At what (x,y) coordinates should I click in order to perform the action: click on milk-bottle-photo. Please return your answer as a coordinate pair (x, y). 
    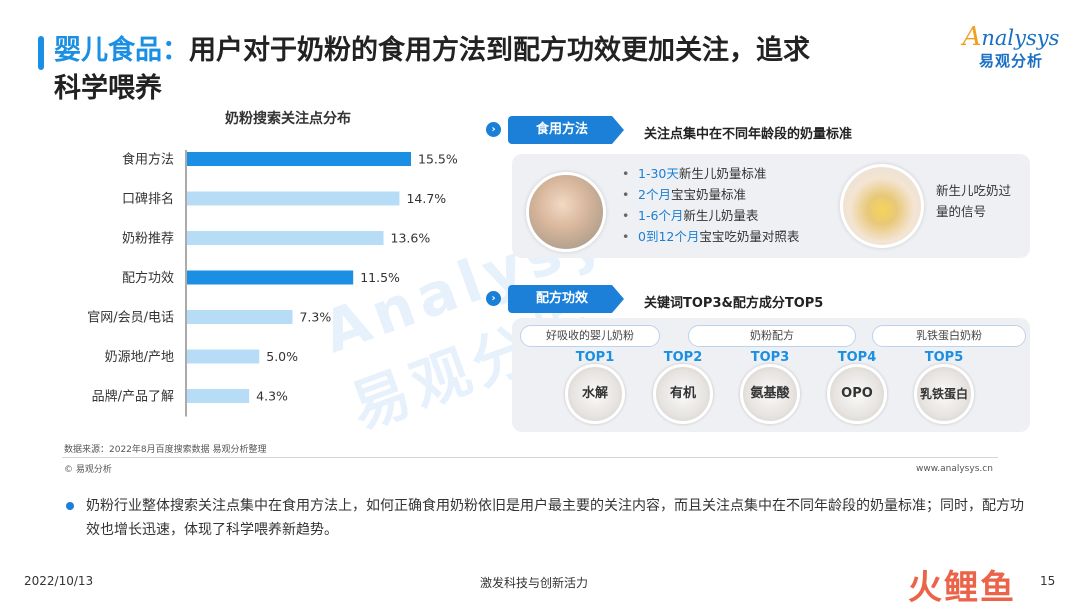
    Looking at the image, I should click on (882, 206).